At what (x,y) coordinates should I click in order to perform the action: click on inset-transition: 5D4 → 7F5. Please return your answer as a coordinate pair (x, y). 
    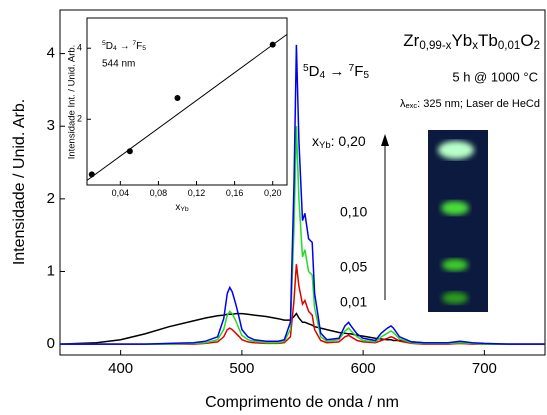
    Looking at the image, I should click on (124, 46).